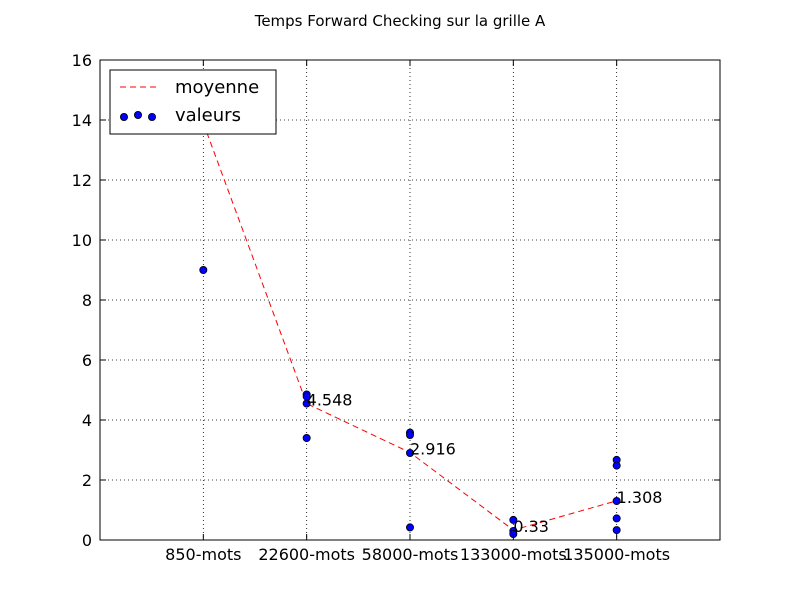 This screenshot has width=800, height=600. I want to click on y-tick-label: 0, so click(87, 540).